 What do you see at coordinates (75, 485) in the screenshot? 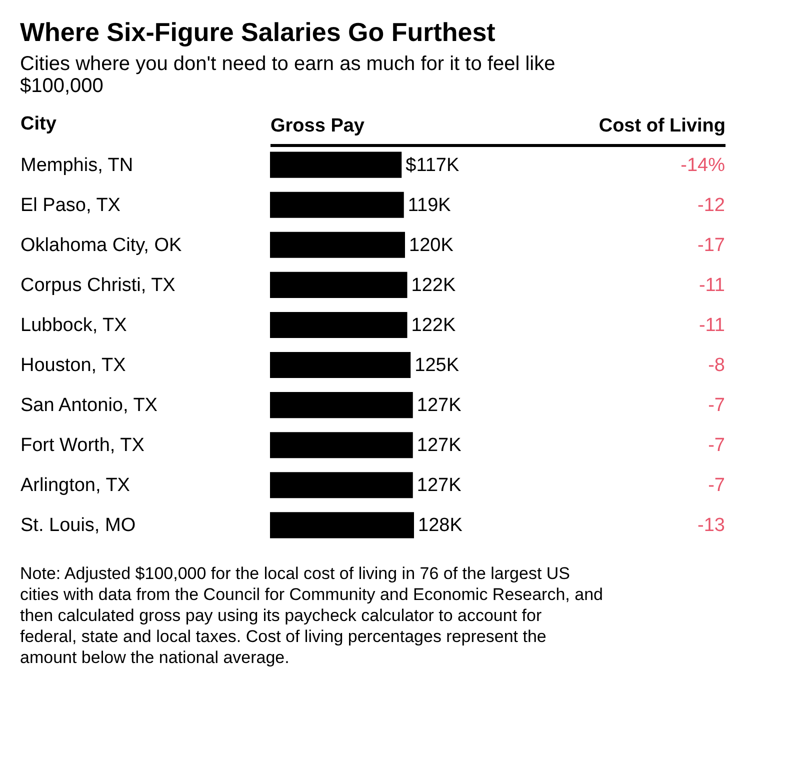
I see `y-tick-label: Arlington, TX` at bounding box center [75, 485].